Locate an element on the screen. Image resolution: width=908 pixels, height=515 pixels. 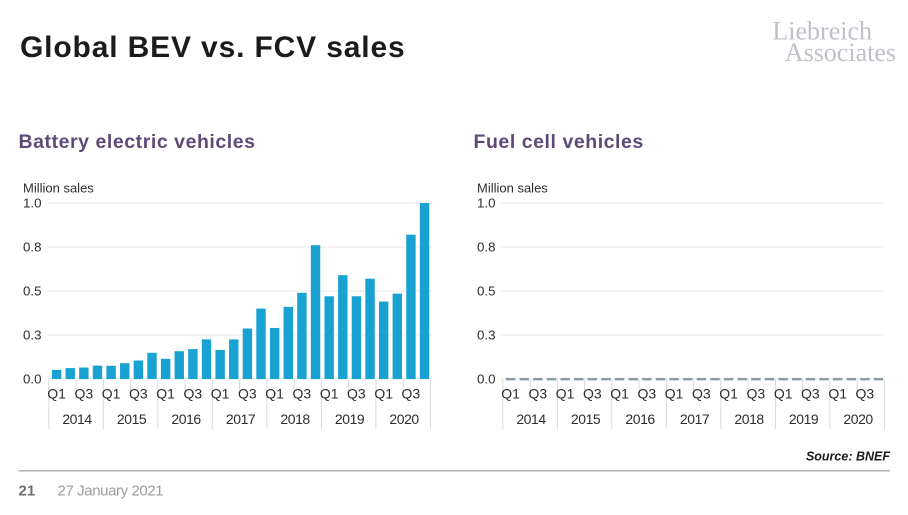
svg-text: Fuel cell vehicles is located at coordinates (559, 142).